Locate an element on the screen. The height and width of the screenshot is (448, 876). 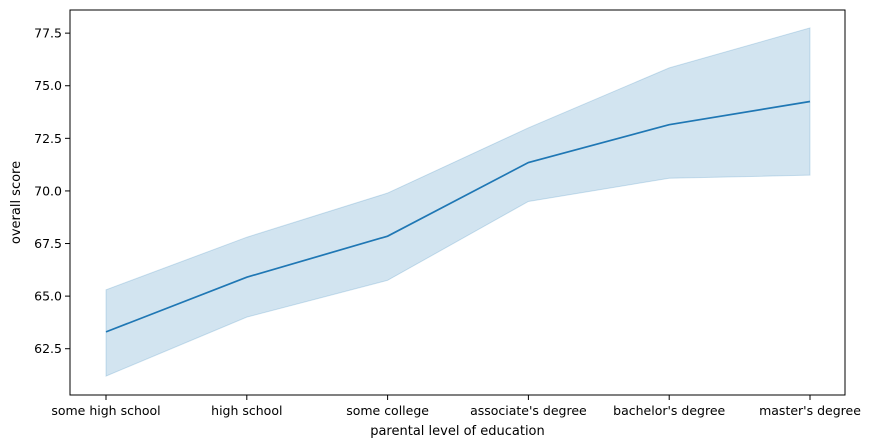
x-tick-label: associate's degree is located at coordinates (528, 410).